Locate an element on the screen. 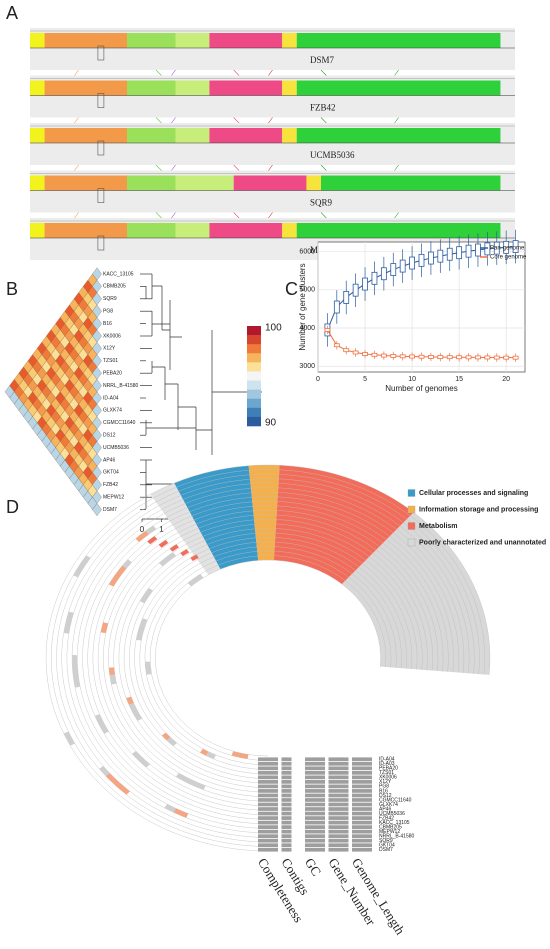  strain-label: DSM7 is located at coordinates (110, 510).